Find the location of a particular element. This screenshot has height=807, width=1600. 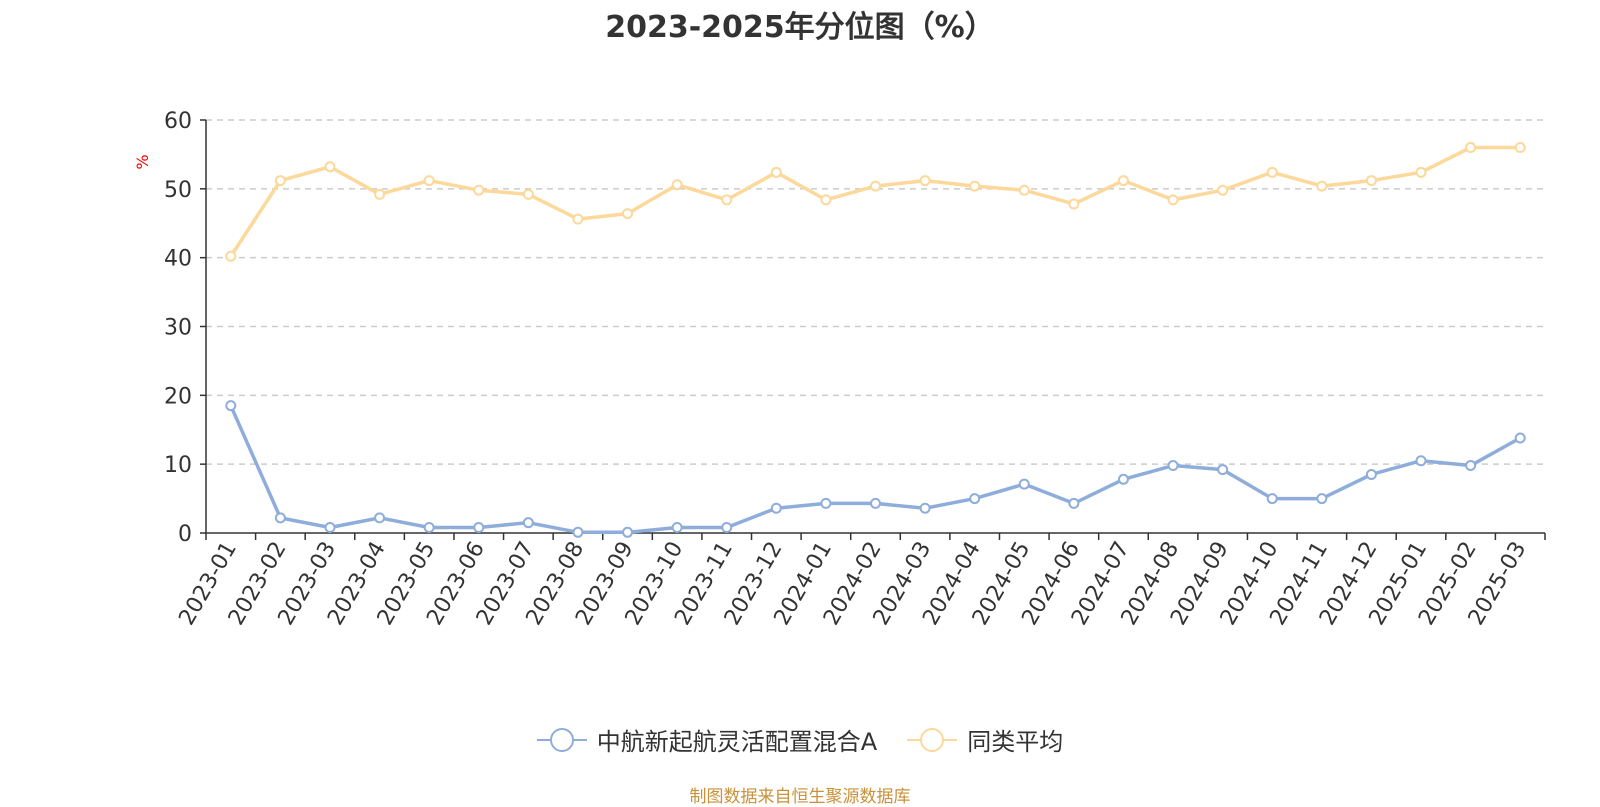

y-tick-label: 60 is located at coordinates (178, 121).